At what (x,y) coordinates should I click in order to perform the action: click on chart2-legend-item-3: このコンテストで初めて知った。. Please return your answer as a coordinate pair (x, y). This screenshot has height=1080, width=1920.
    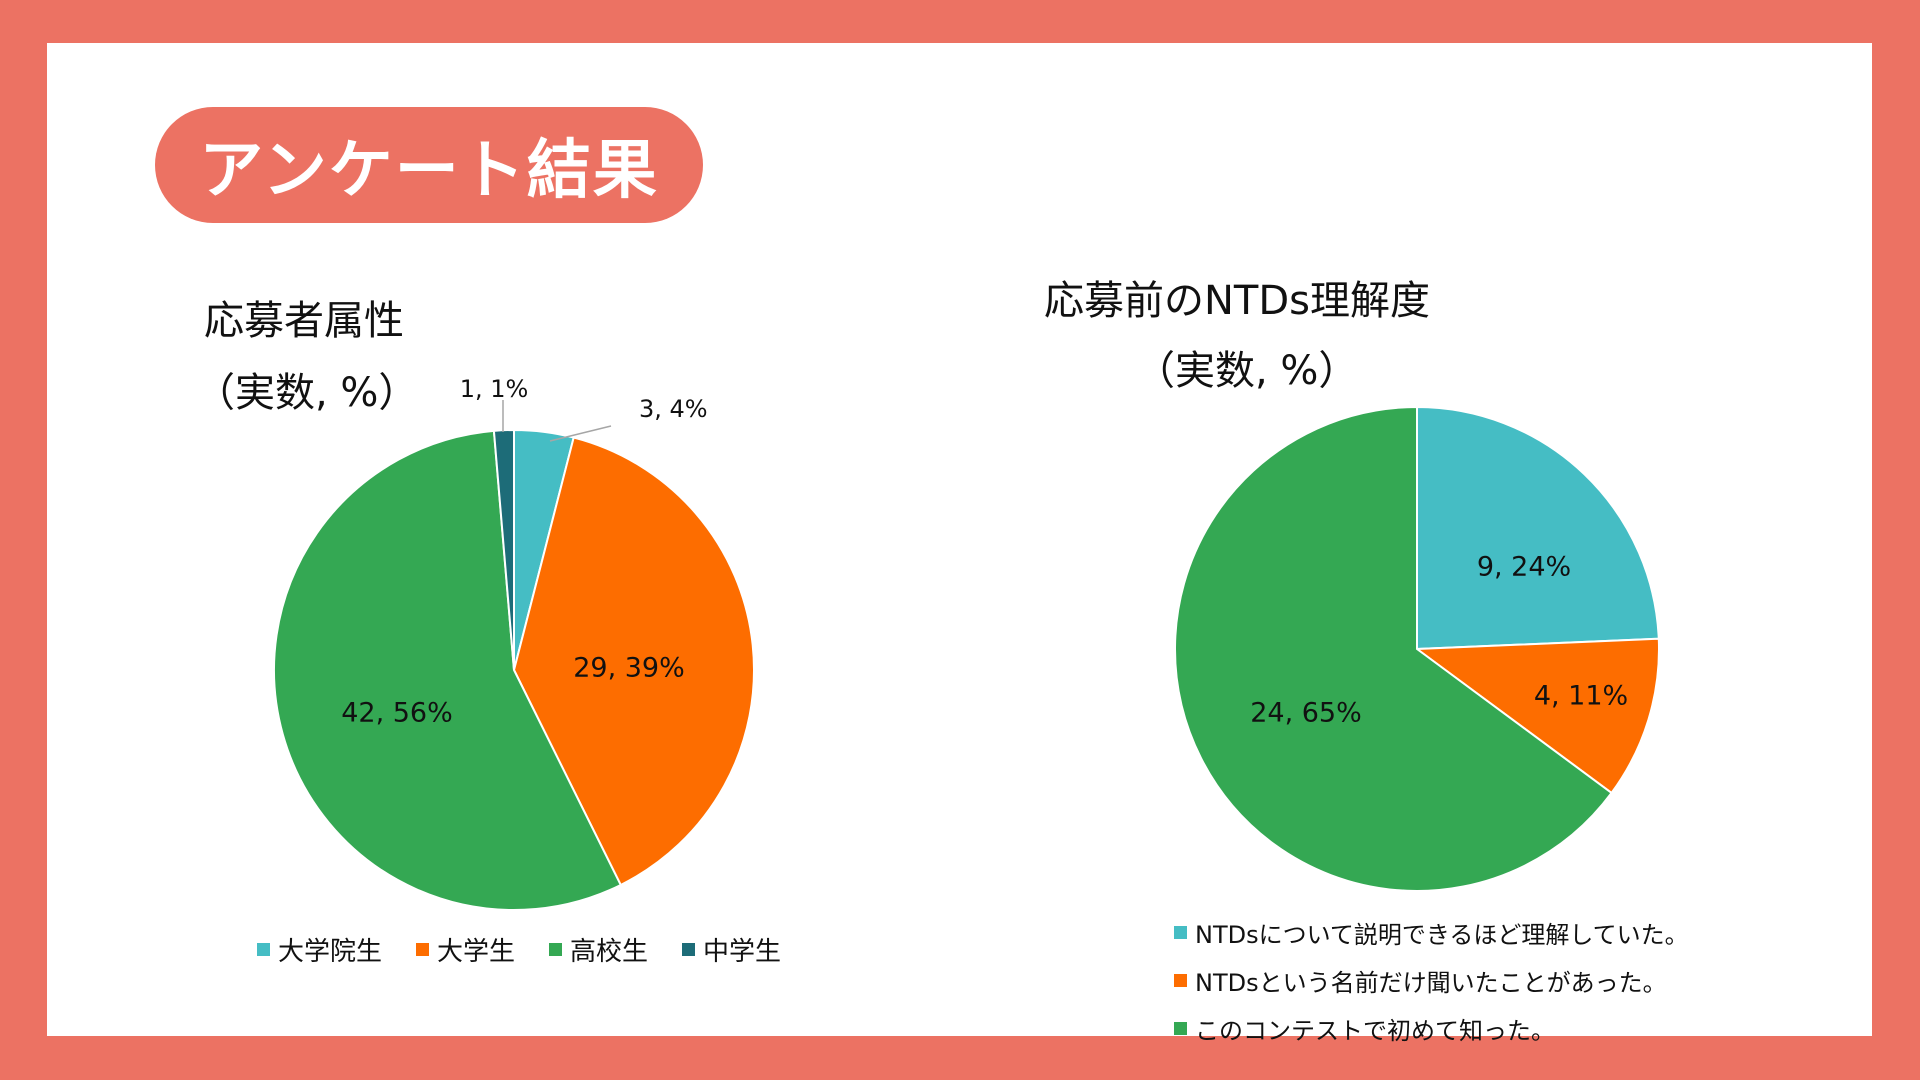
    Looking at the image, I should click on (1431, 1028).